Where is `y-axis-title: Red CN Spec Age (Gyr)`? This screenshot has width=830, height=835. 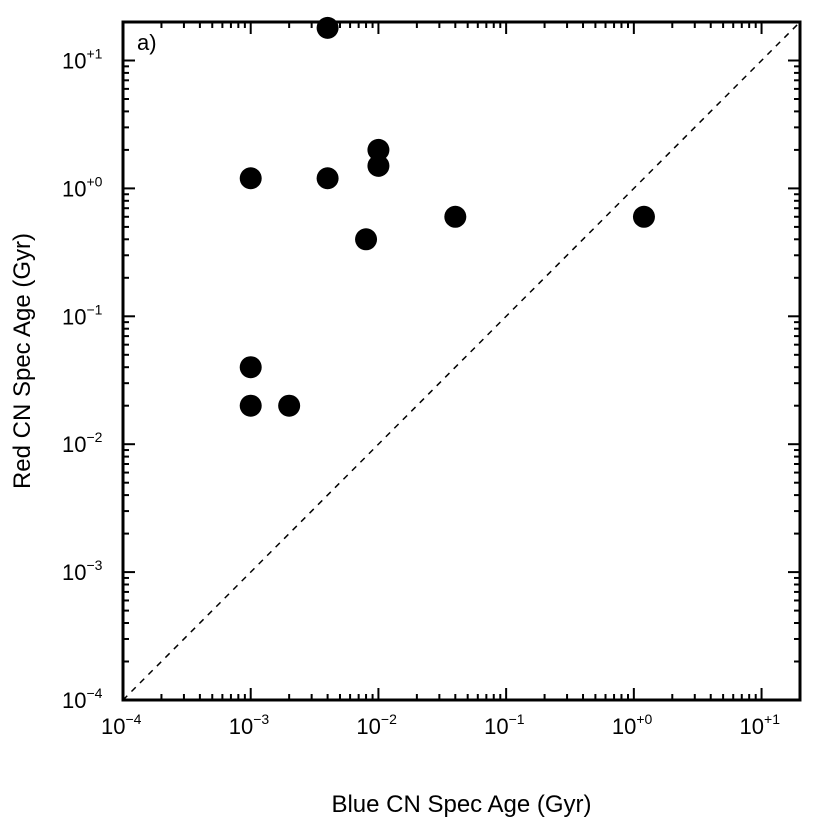 y-axis-title: Red CN Spec Age (Gyr) is located at coordinates (22, 361).